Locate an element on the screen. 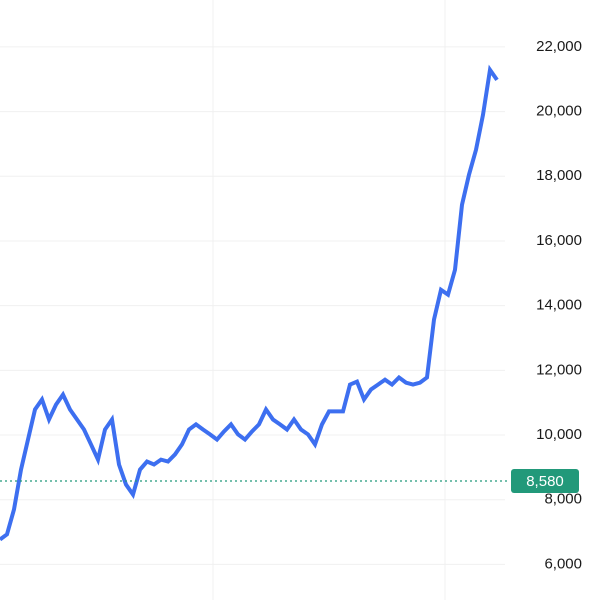 The width and height of the screenshot is (600, 600). y-tick-label: 18,000 is located at coordinates (559, 175).